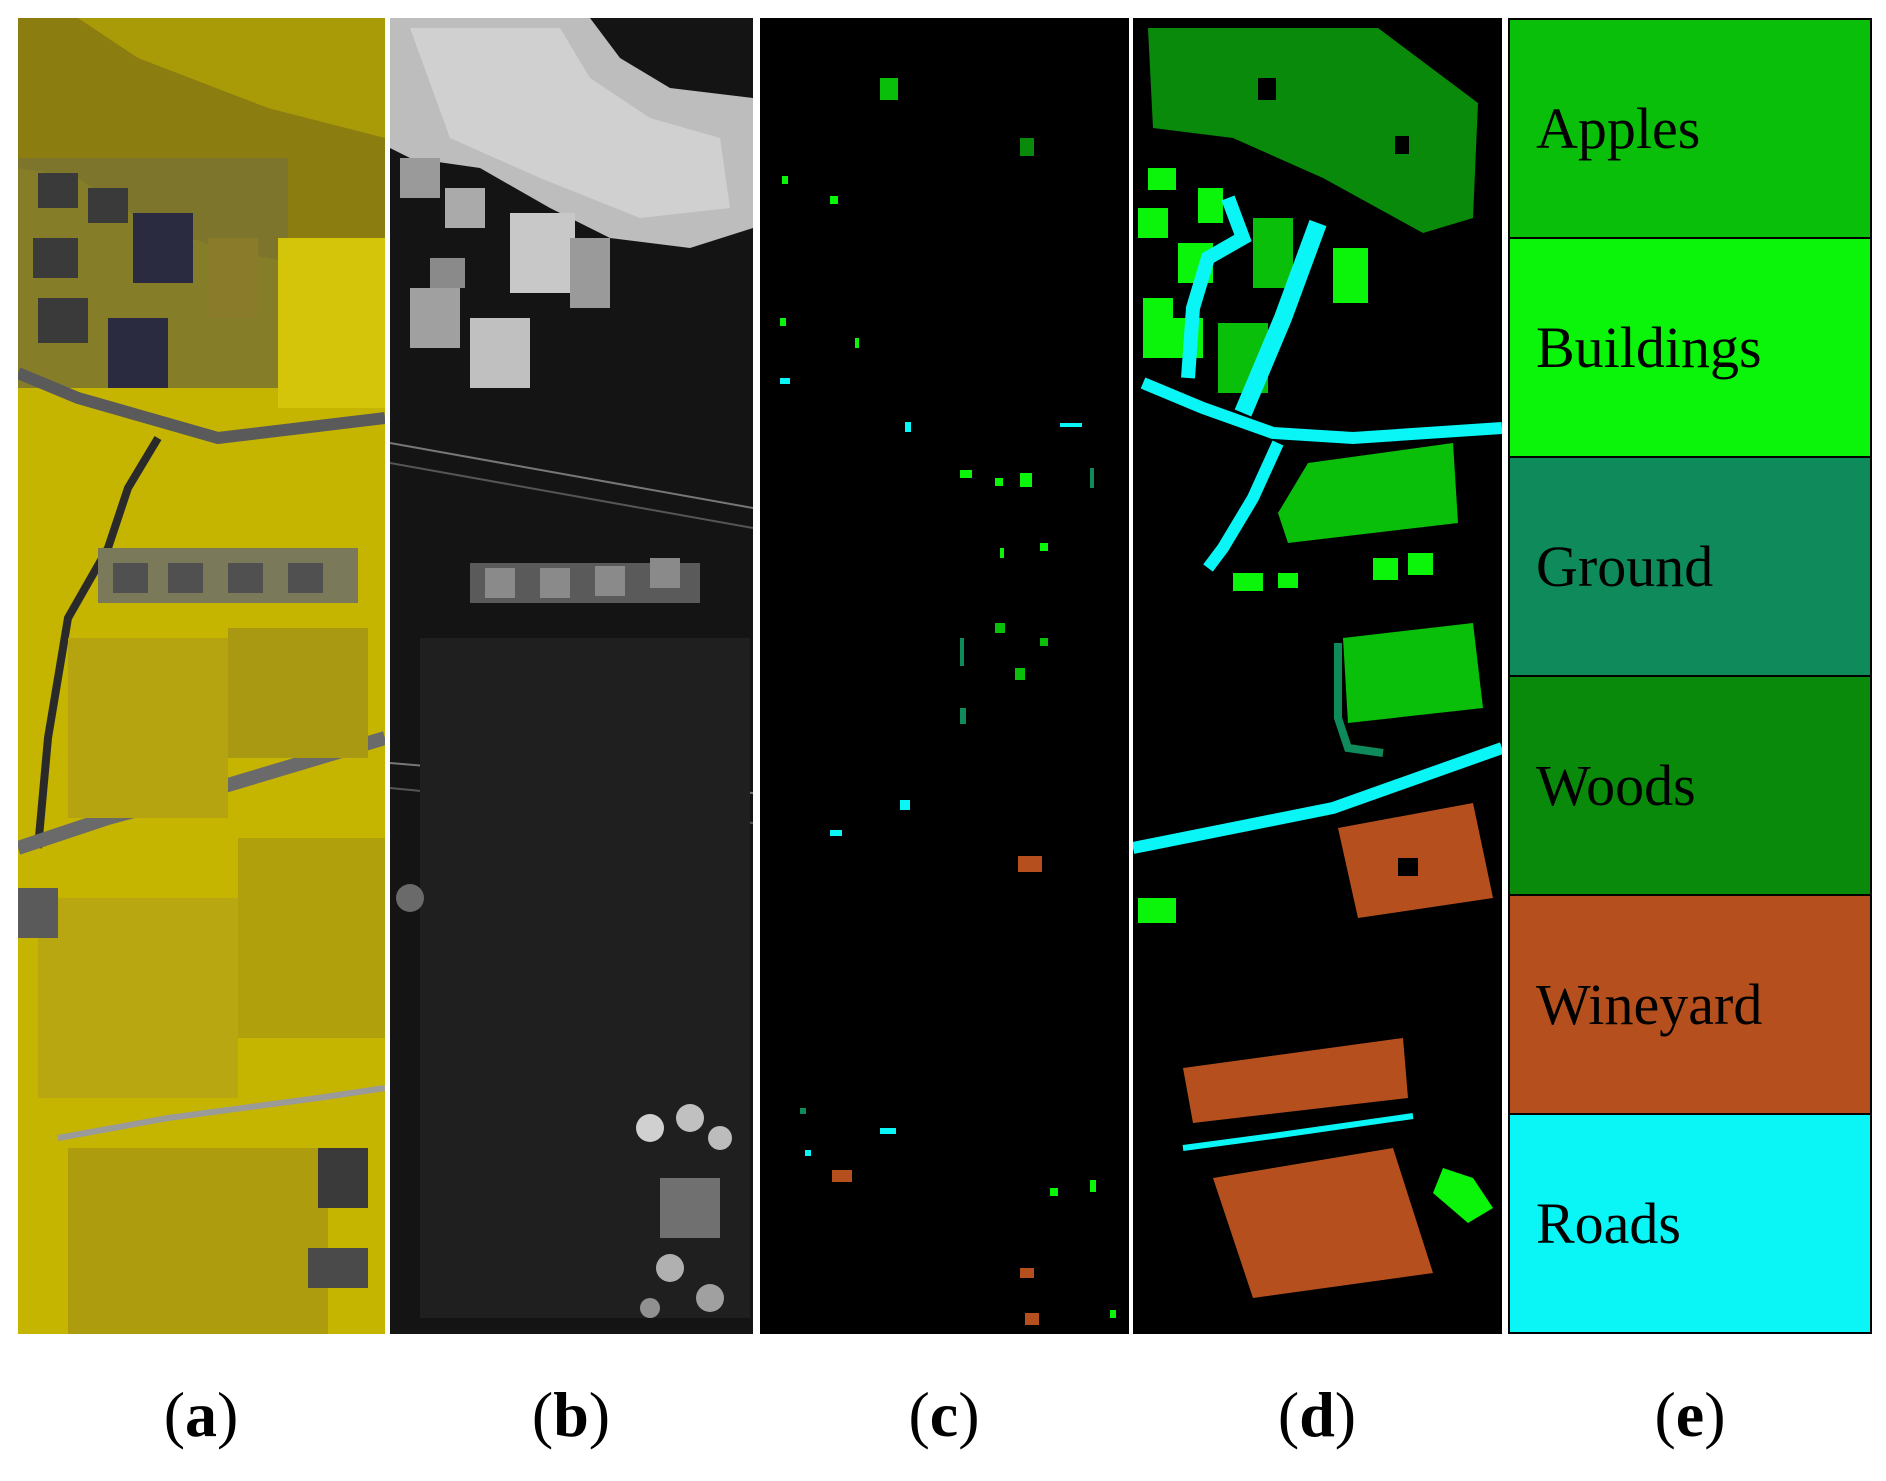 This screenshot has height=1481, width=1886. What do you see at coordinates (1616, 785) in the screenshot?
I see `legend-label: Woods` at bounding box center [1616, 785].